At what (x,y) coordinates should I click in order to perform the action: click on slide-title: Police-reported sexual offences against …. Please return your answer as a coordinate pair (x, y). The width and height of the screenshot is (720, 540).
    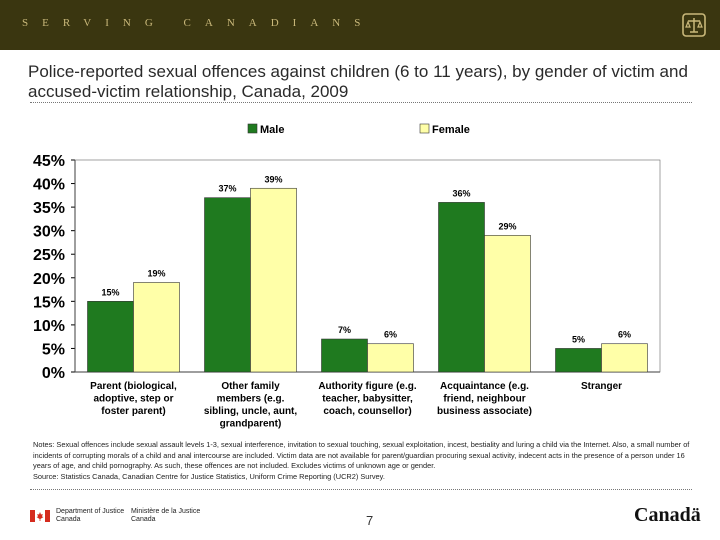
    Looking at the image, I should click on (358, 81).